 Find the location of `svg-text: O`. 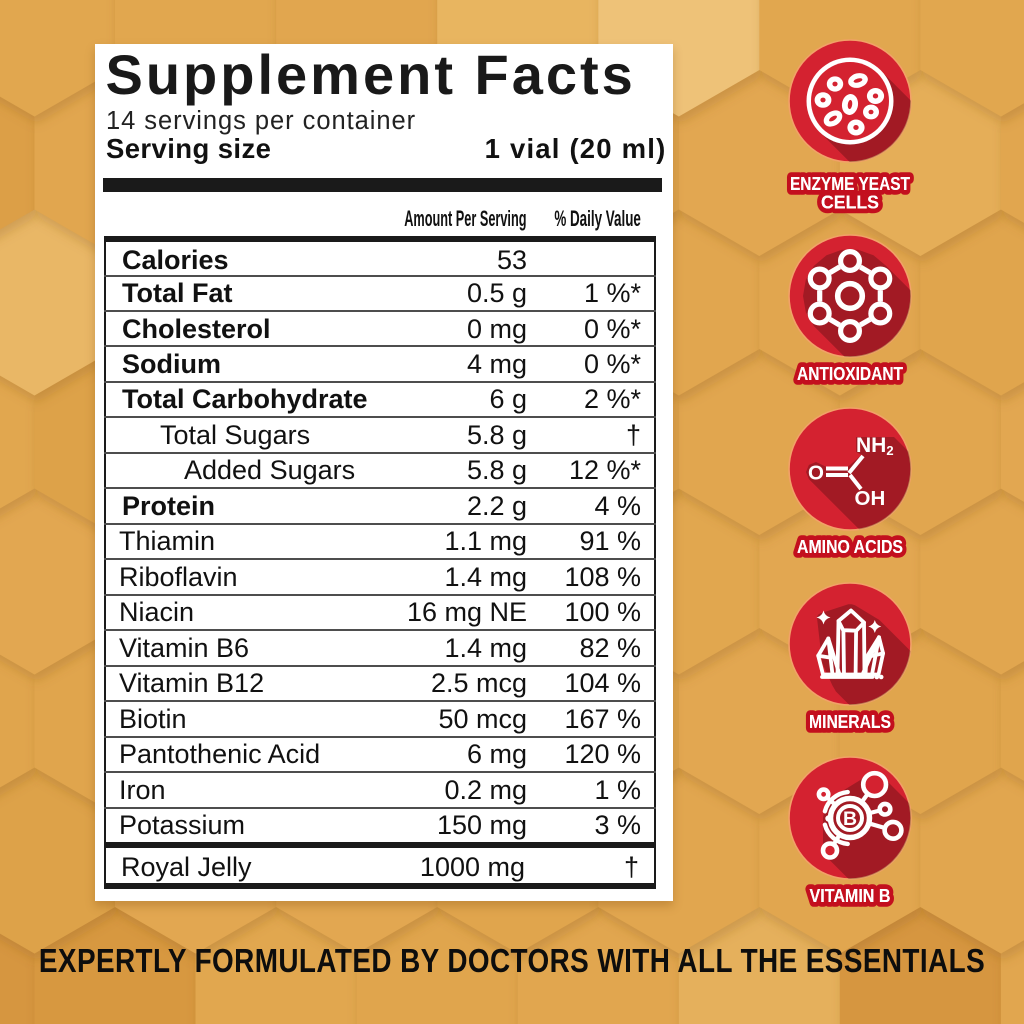

svg-text: O is located at coordinates (816, 473).